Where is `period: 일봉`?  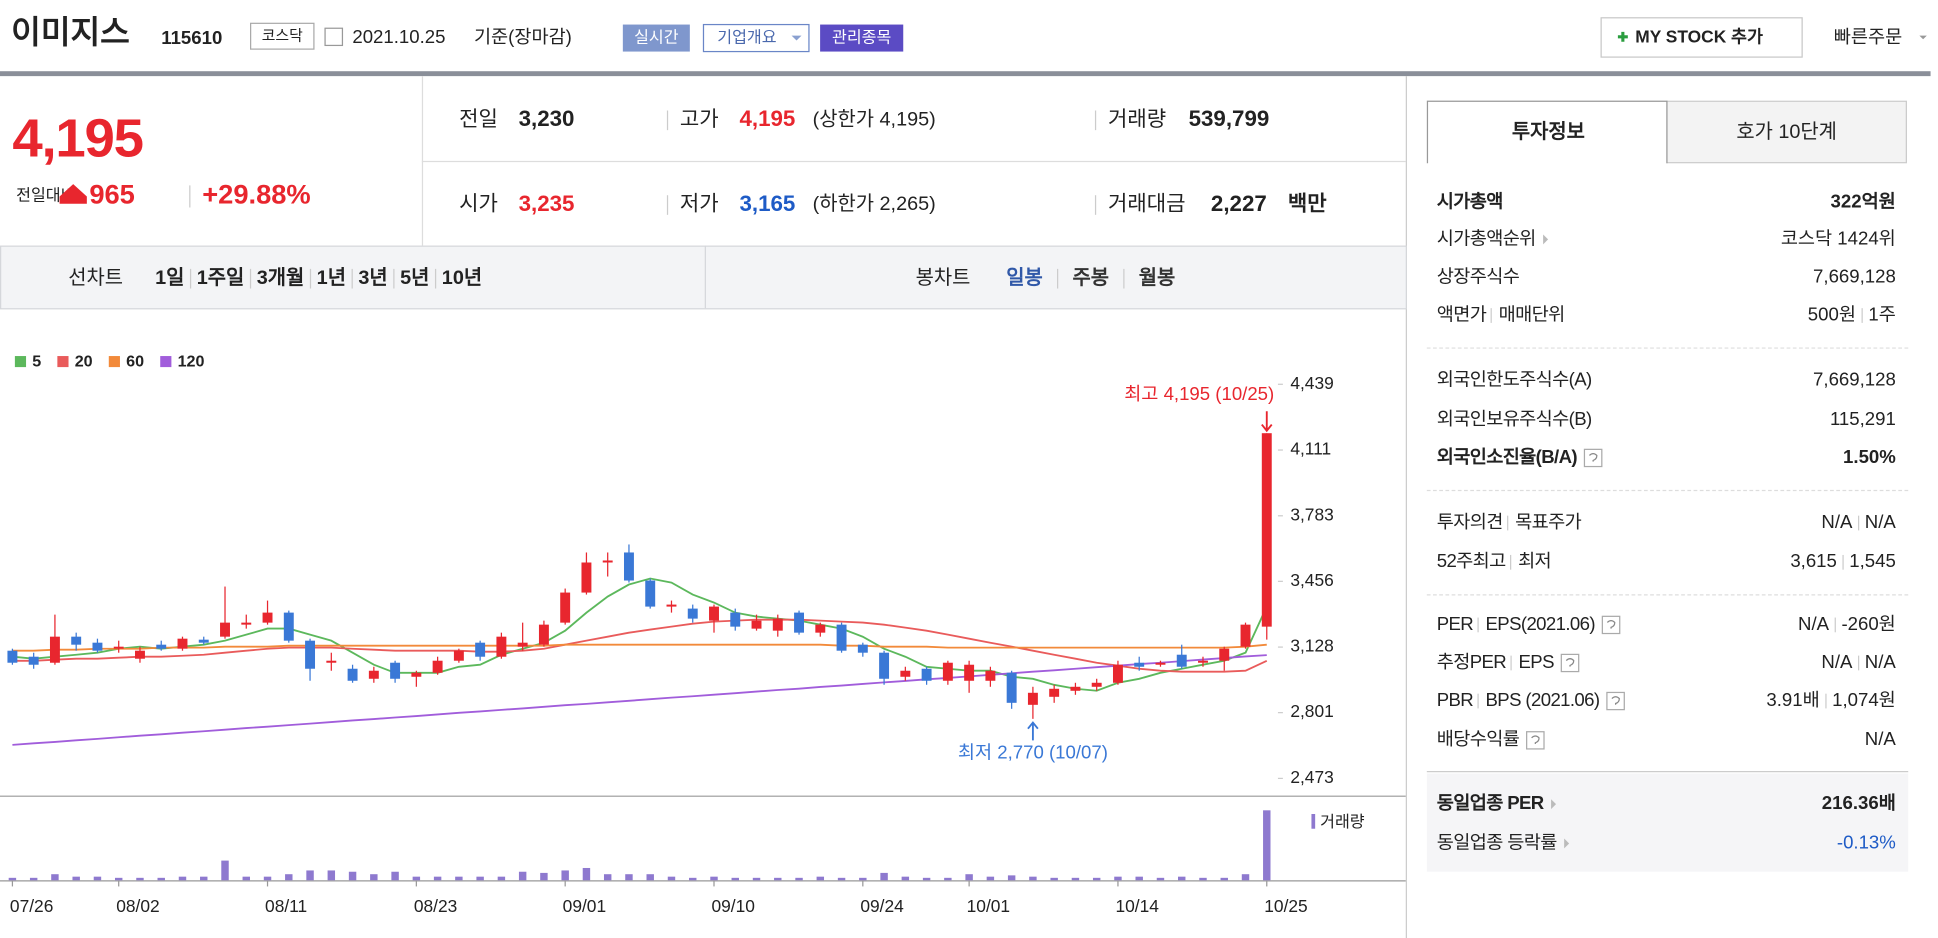
period: 일봉 is located at coordinates (1024, 278).